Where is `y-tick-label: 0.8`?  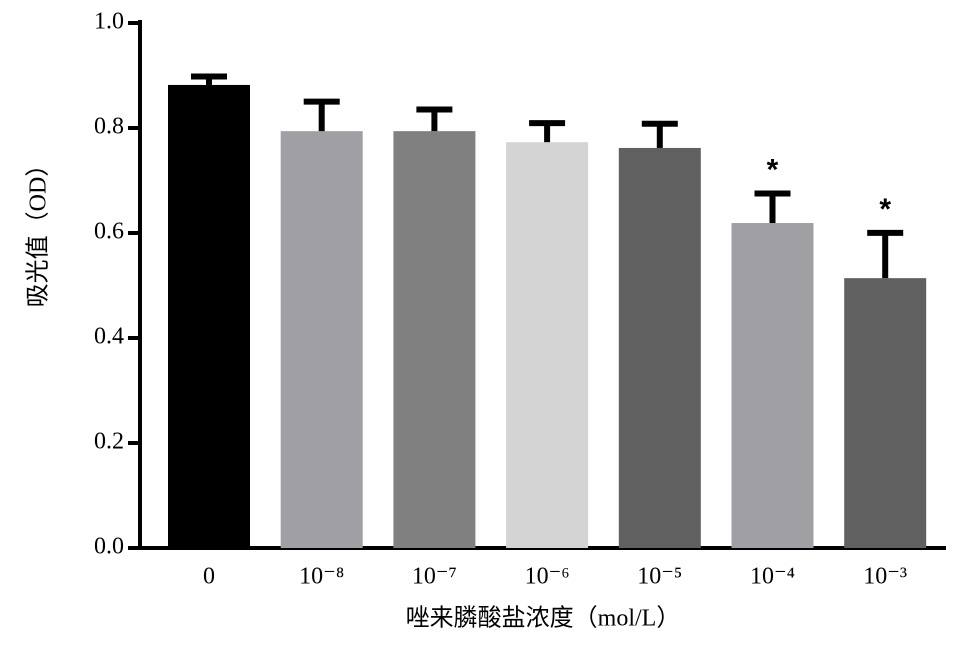
y-tick-label: 0.8 is located at coordinates (109, 127).